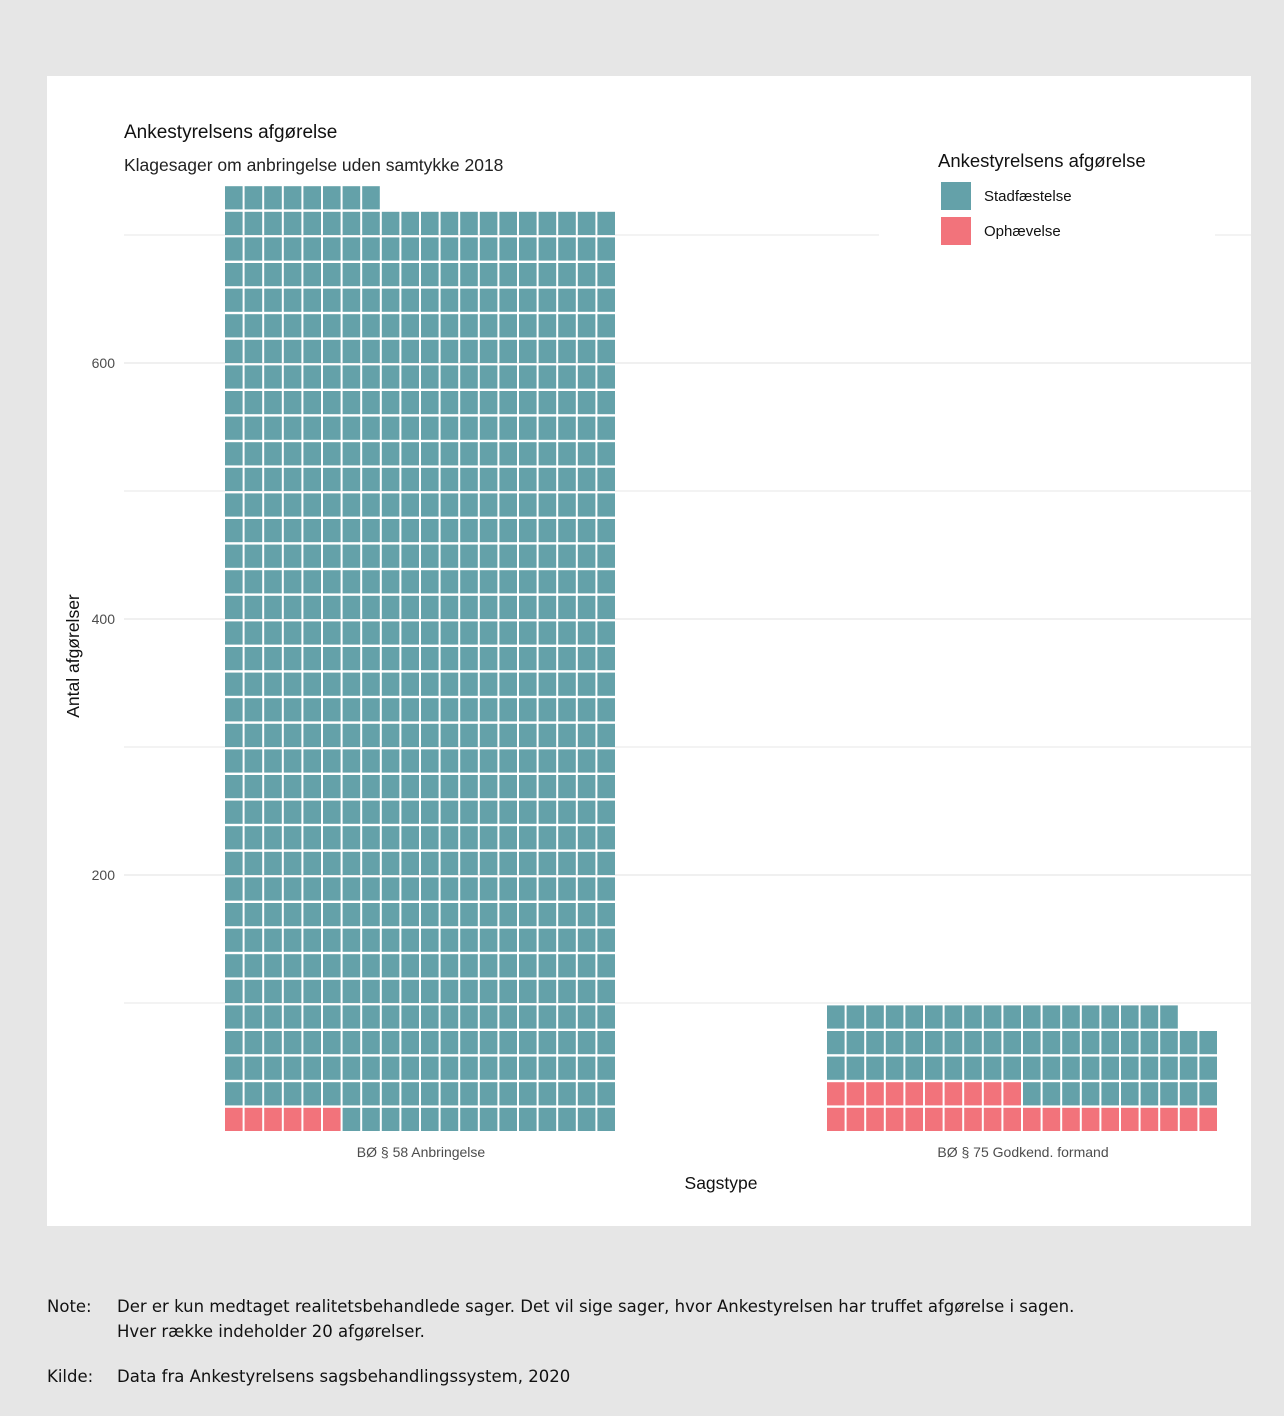 This screenshot has width=1284, height=1416. What do you see at coordinates (104, 875) in the screenshot?
I see `y-tick-label: 200` at bounding box center [104, 875].